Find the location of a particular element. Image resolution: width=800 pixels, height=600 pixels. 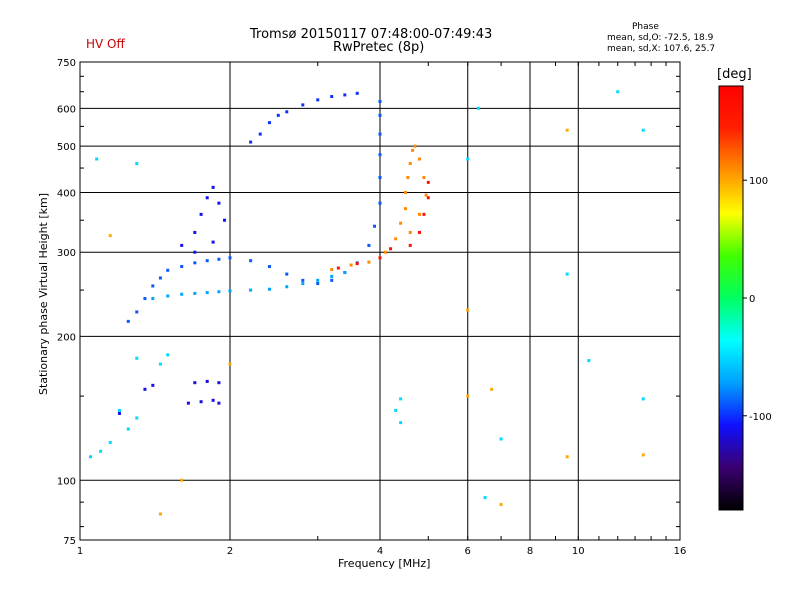

y-tick-label: 500 is located at coordinates (66, 147).